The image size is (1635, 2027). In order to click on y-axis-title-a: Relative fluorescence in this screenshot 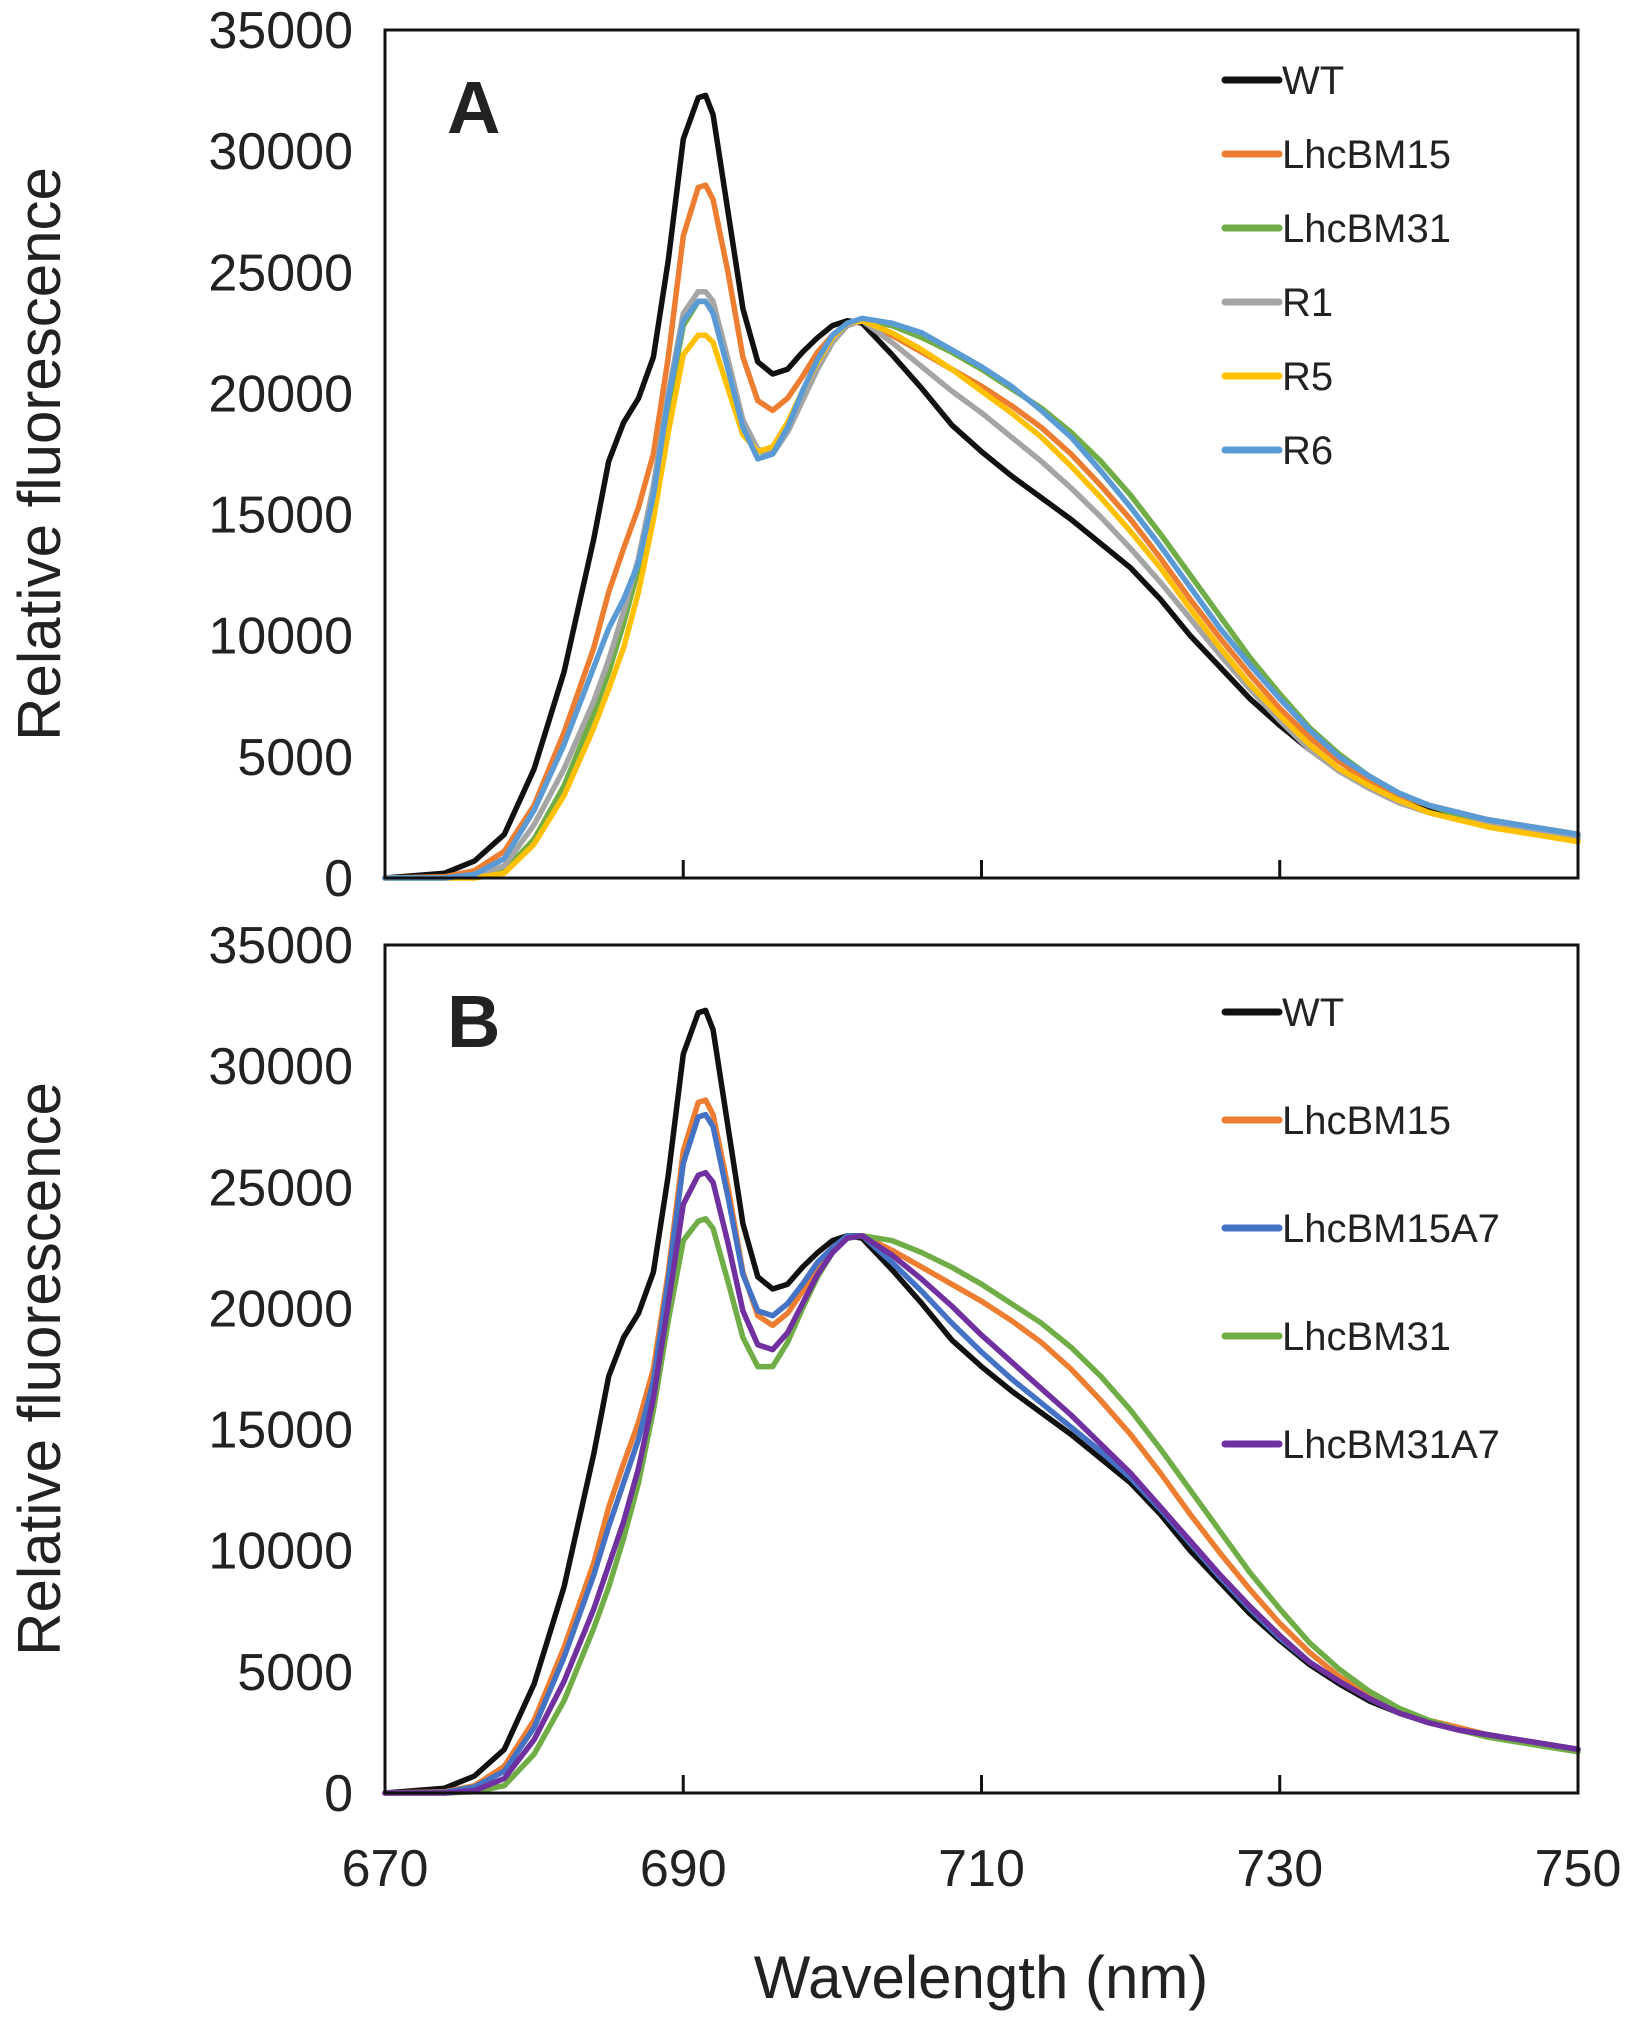, I will do `click(39, 454)`.